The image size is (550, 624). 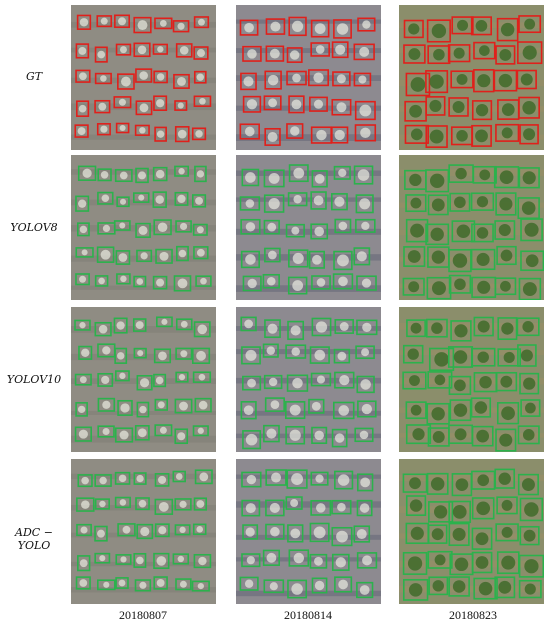 What do you see at coordinates (34, 539) in the screenshot?
I see `row-label-adc-yolo: ADC − YOLO` at bounding box center [34, 539].